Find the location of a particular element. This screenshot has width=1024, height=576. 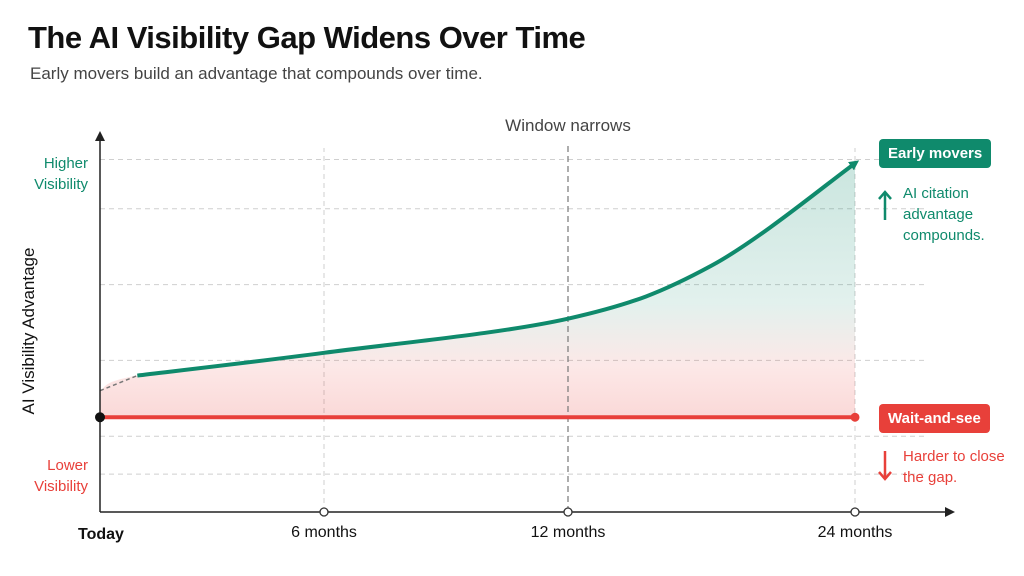

wait-and-see-end-point is located at coordinates (855, 417).